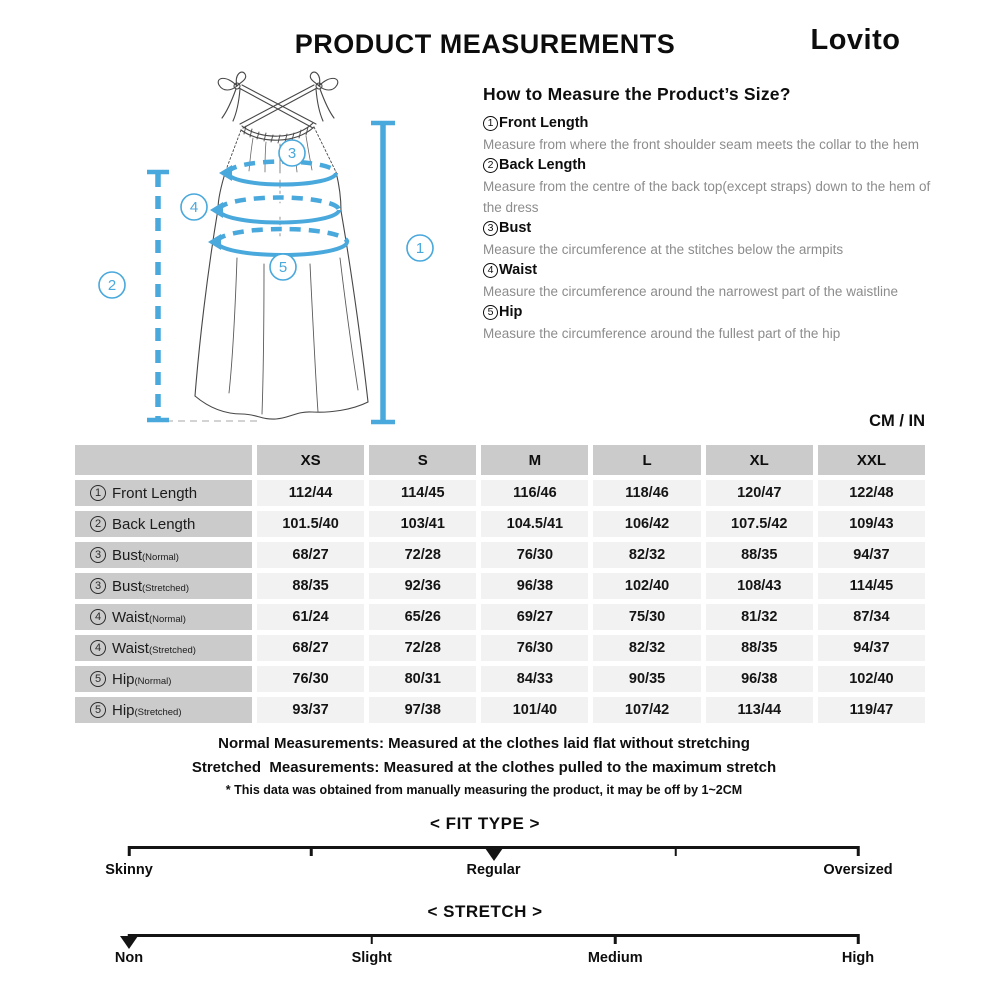 This screenshot has width=1000, height=1000. What do you see at coordinates (311, 617) in the screenshot?
I see `measurement-value: 61/24` at bounding box center [311, 617].